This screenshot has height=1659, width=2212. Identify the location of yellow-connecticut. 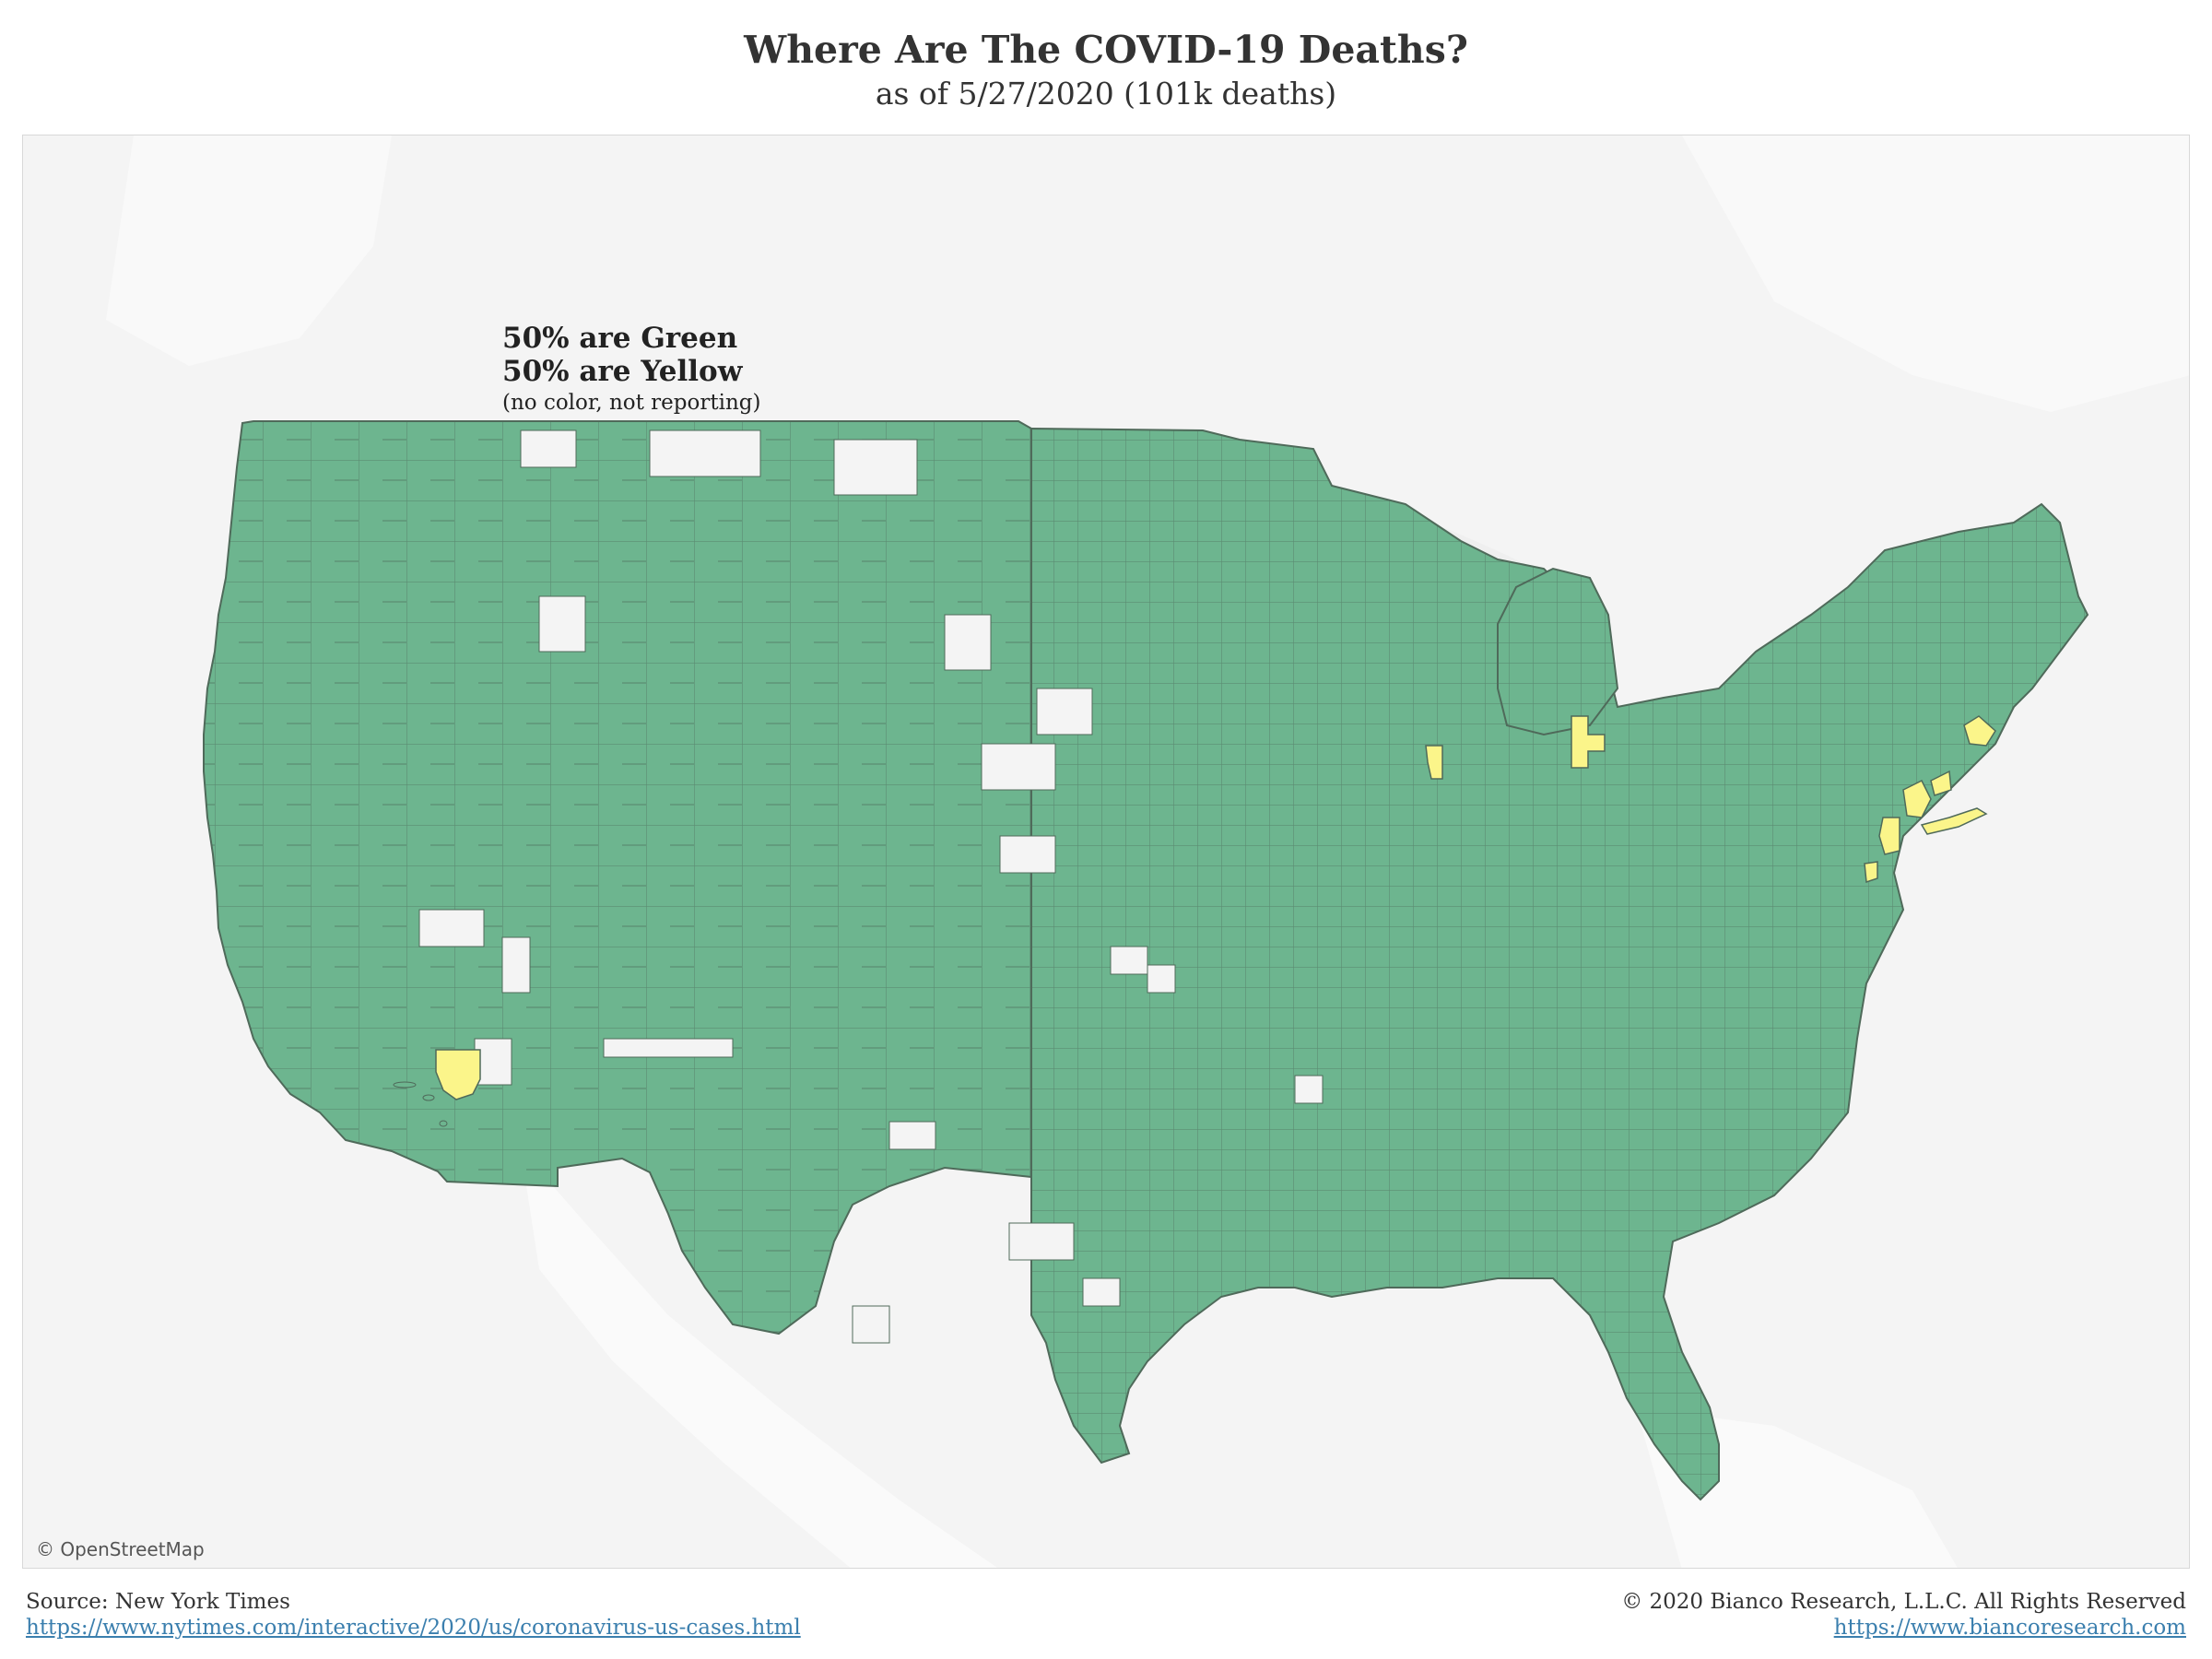
(1941, 783).